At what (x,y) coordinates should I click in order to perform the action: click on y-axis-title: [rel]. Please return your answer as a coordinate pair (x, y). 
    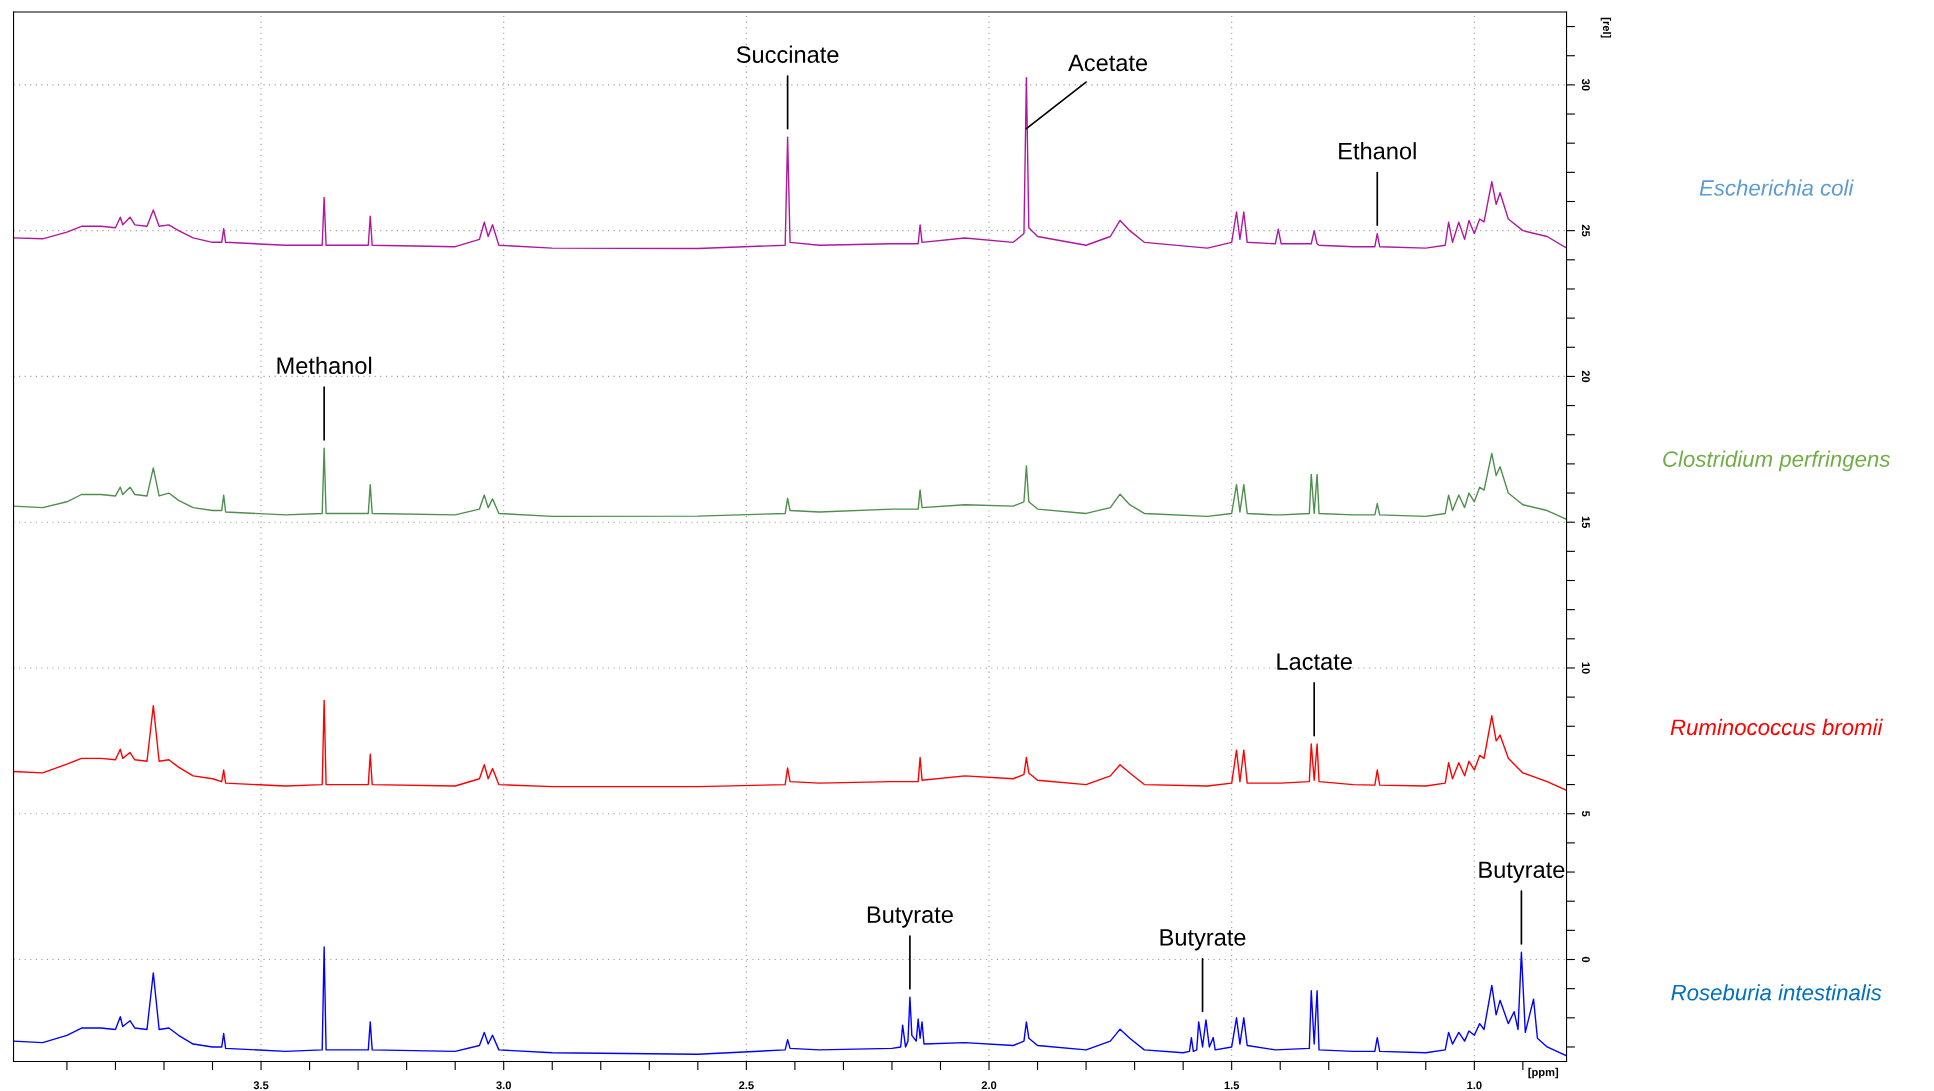
    Looking at the image, I should click on (1606, 27).